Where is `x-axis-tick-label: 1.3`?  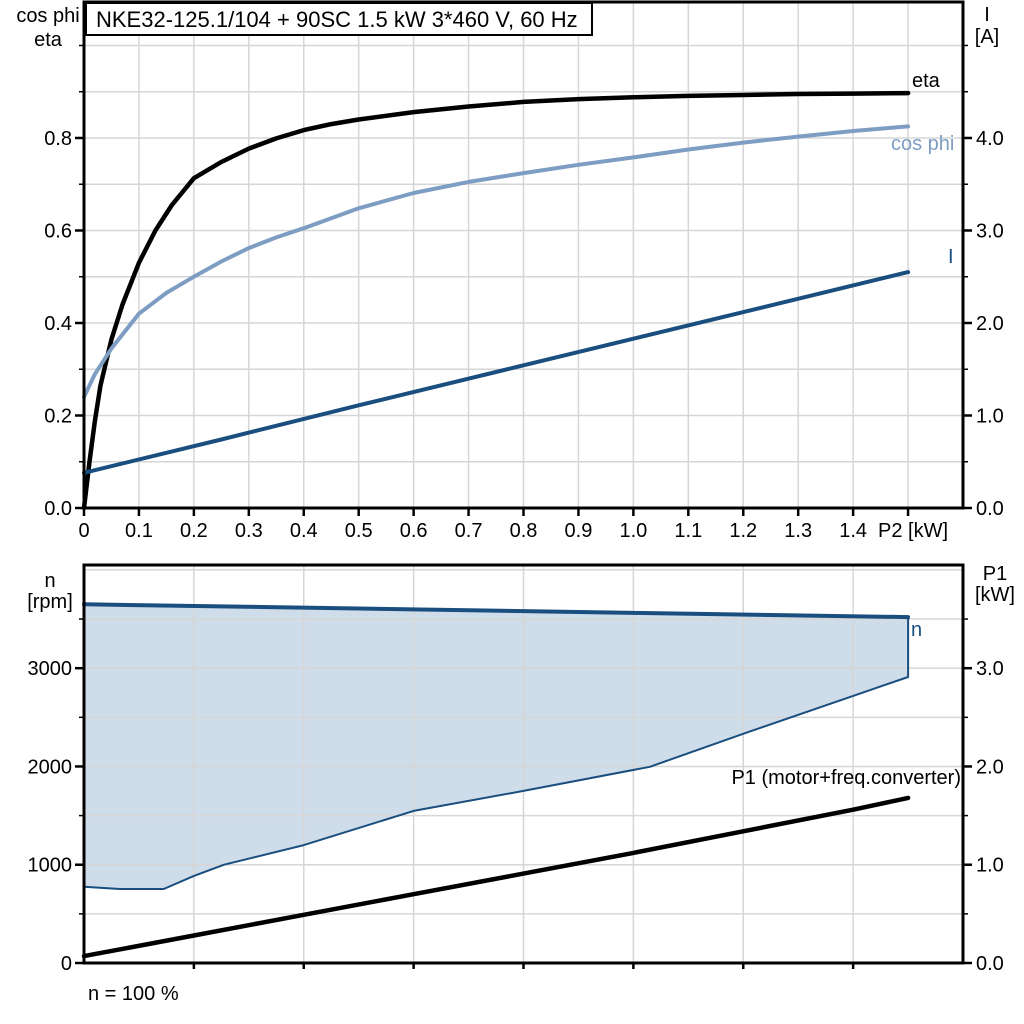 x-axis-tick-label: 1.3 is located at coordinates (798, 531).